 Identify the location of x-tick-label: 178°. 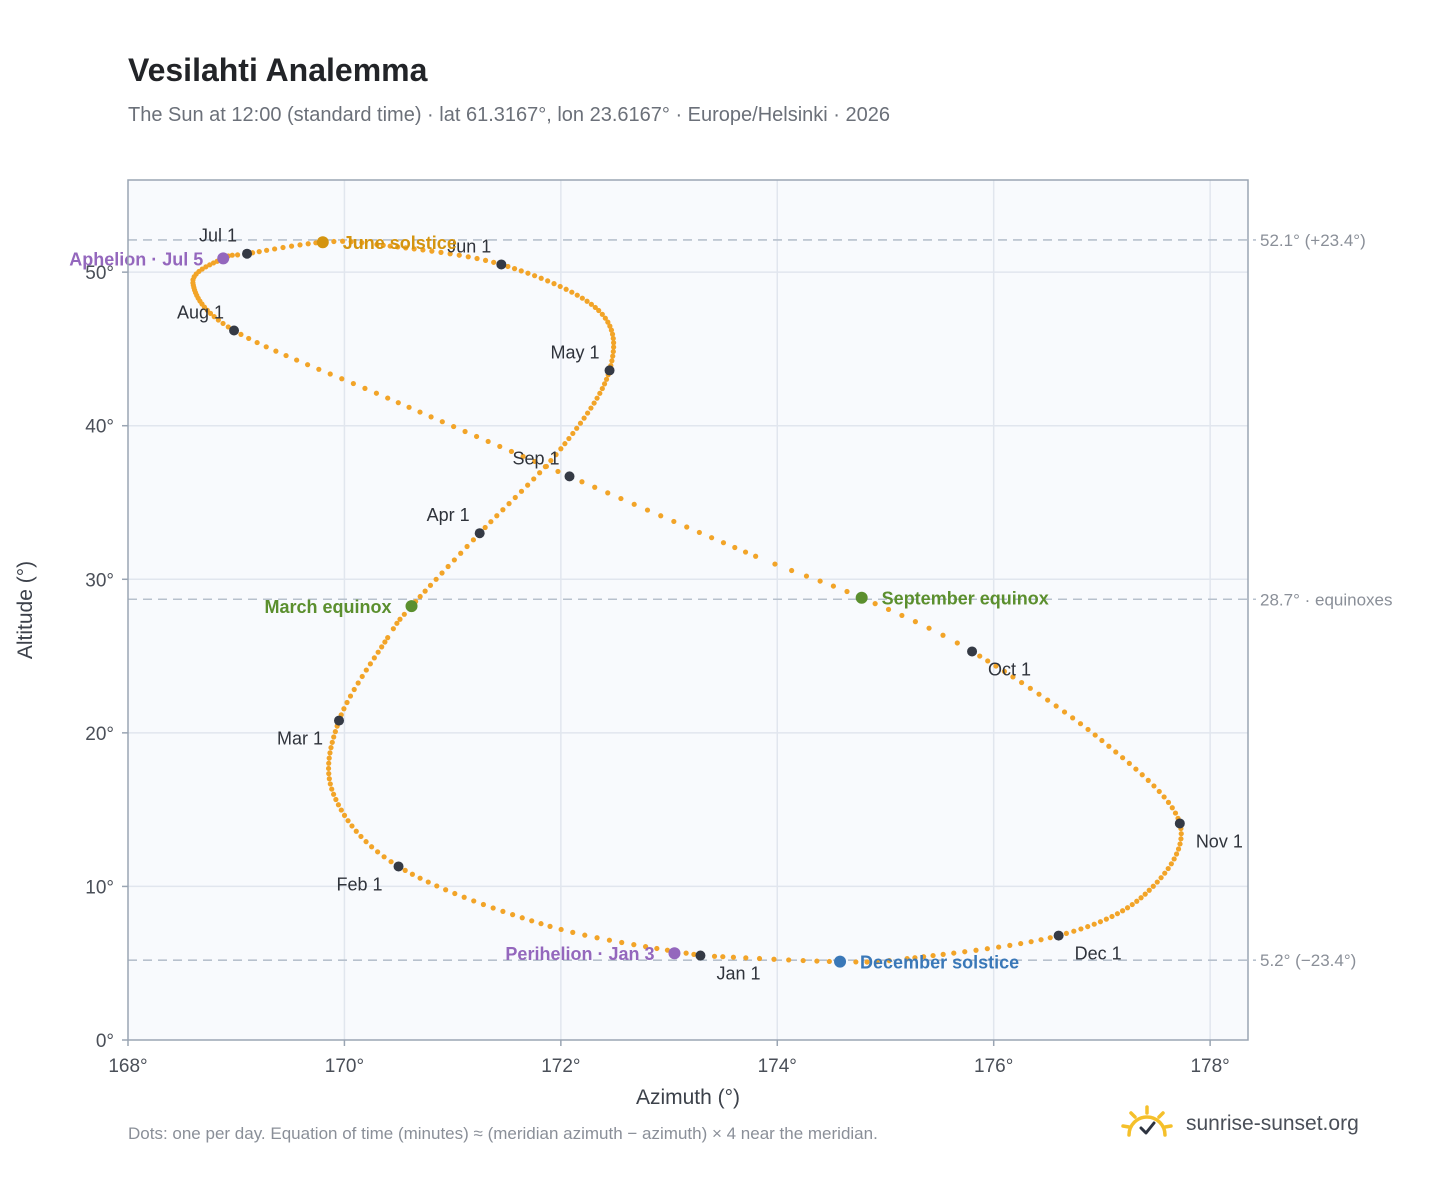
(1209, 1066).